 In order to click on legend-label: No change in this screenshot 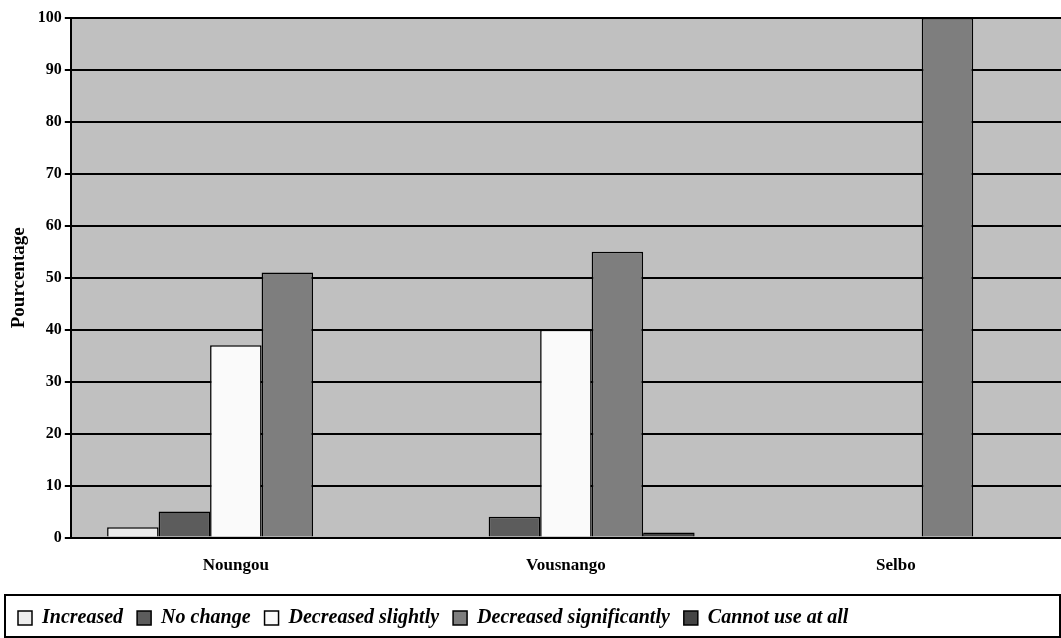, I will do `click(205, 617)`.